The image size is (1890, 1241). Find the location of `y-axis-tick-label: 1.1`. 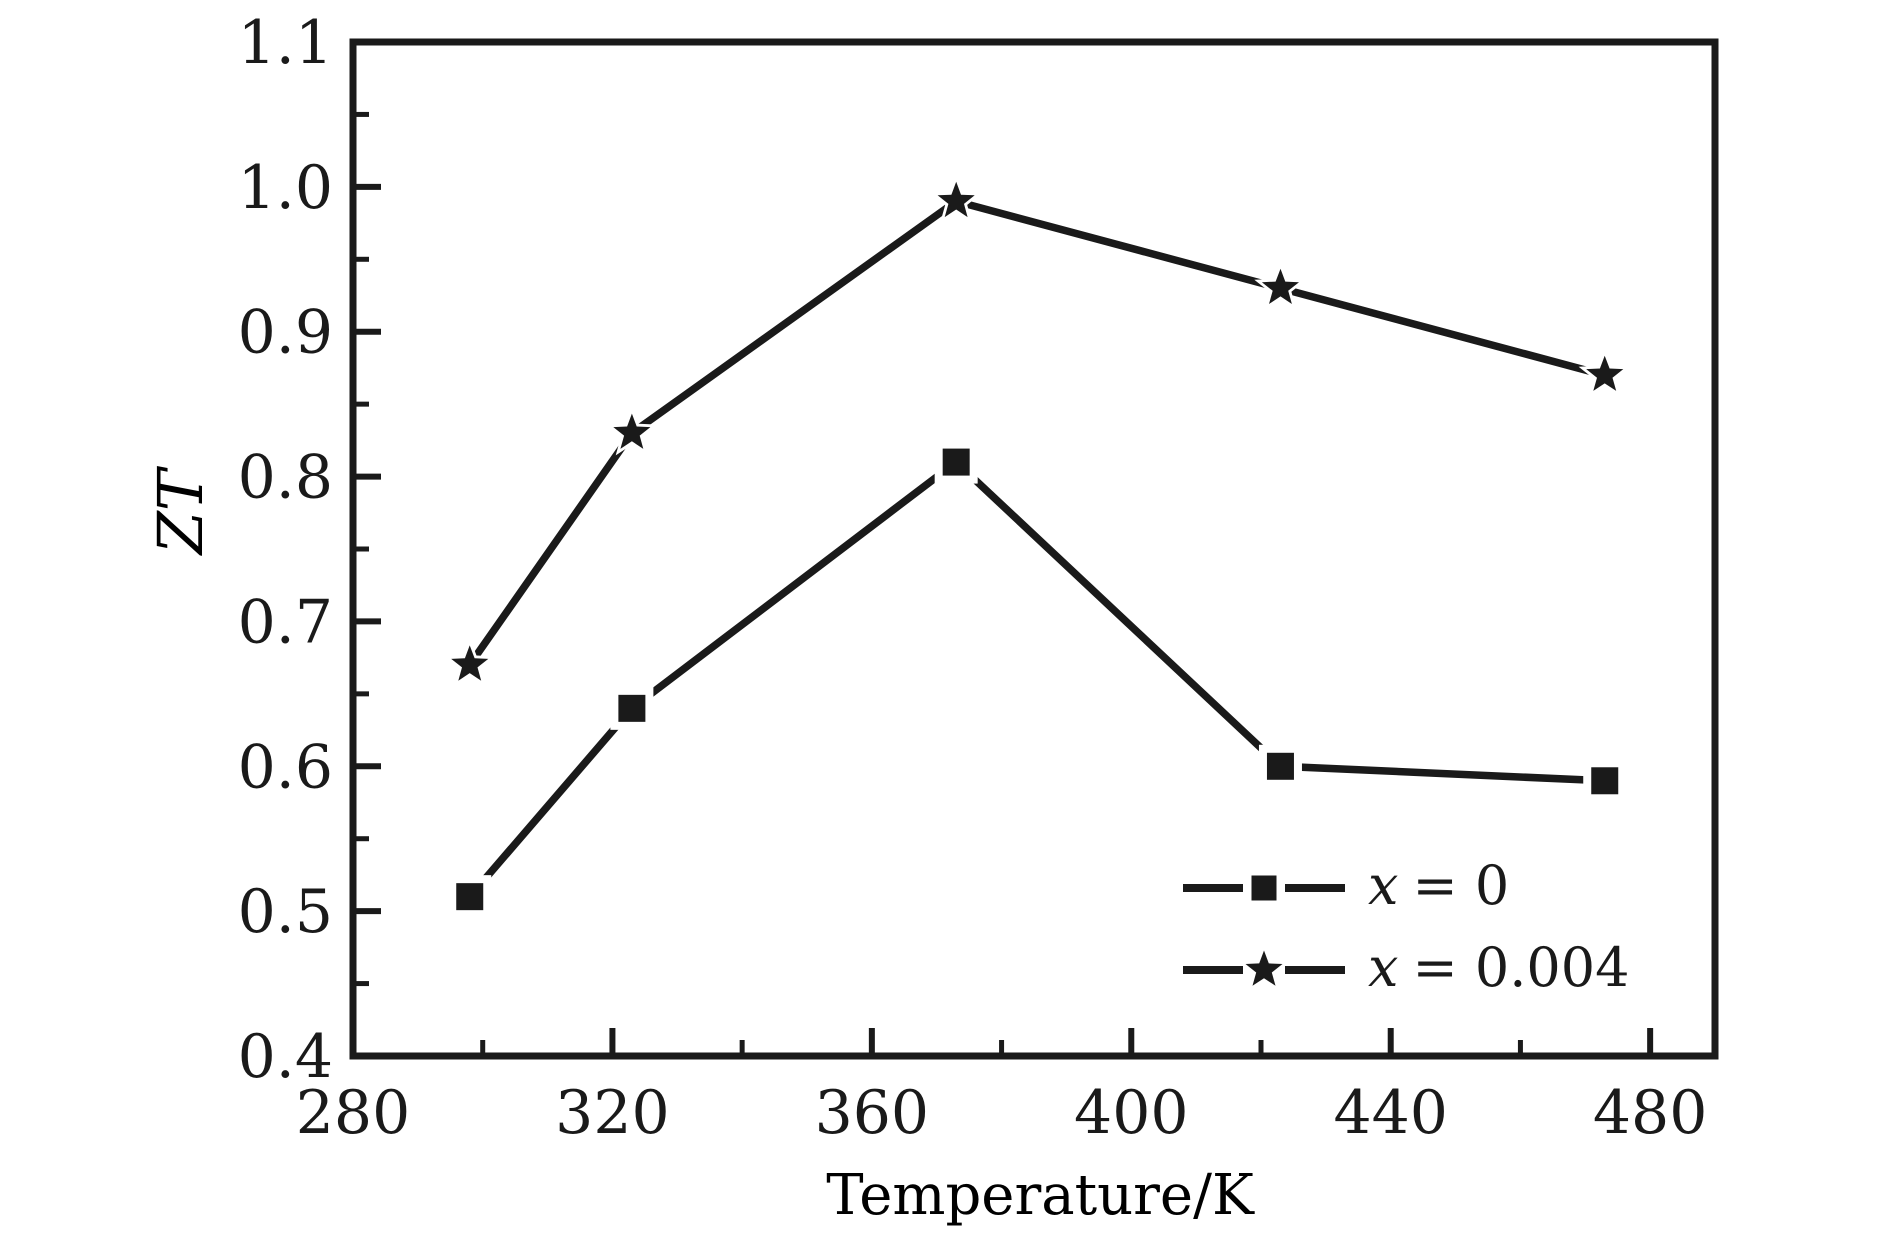

y-axis-tick-label: 1.1 is located at coordinates (285, 43).